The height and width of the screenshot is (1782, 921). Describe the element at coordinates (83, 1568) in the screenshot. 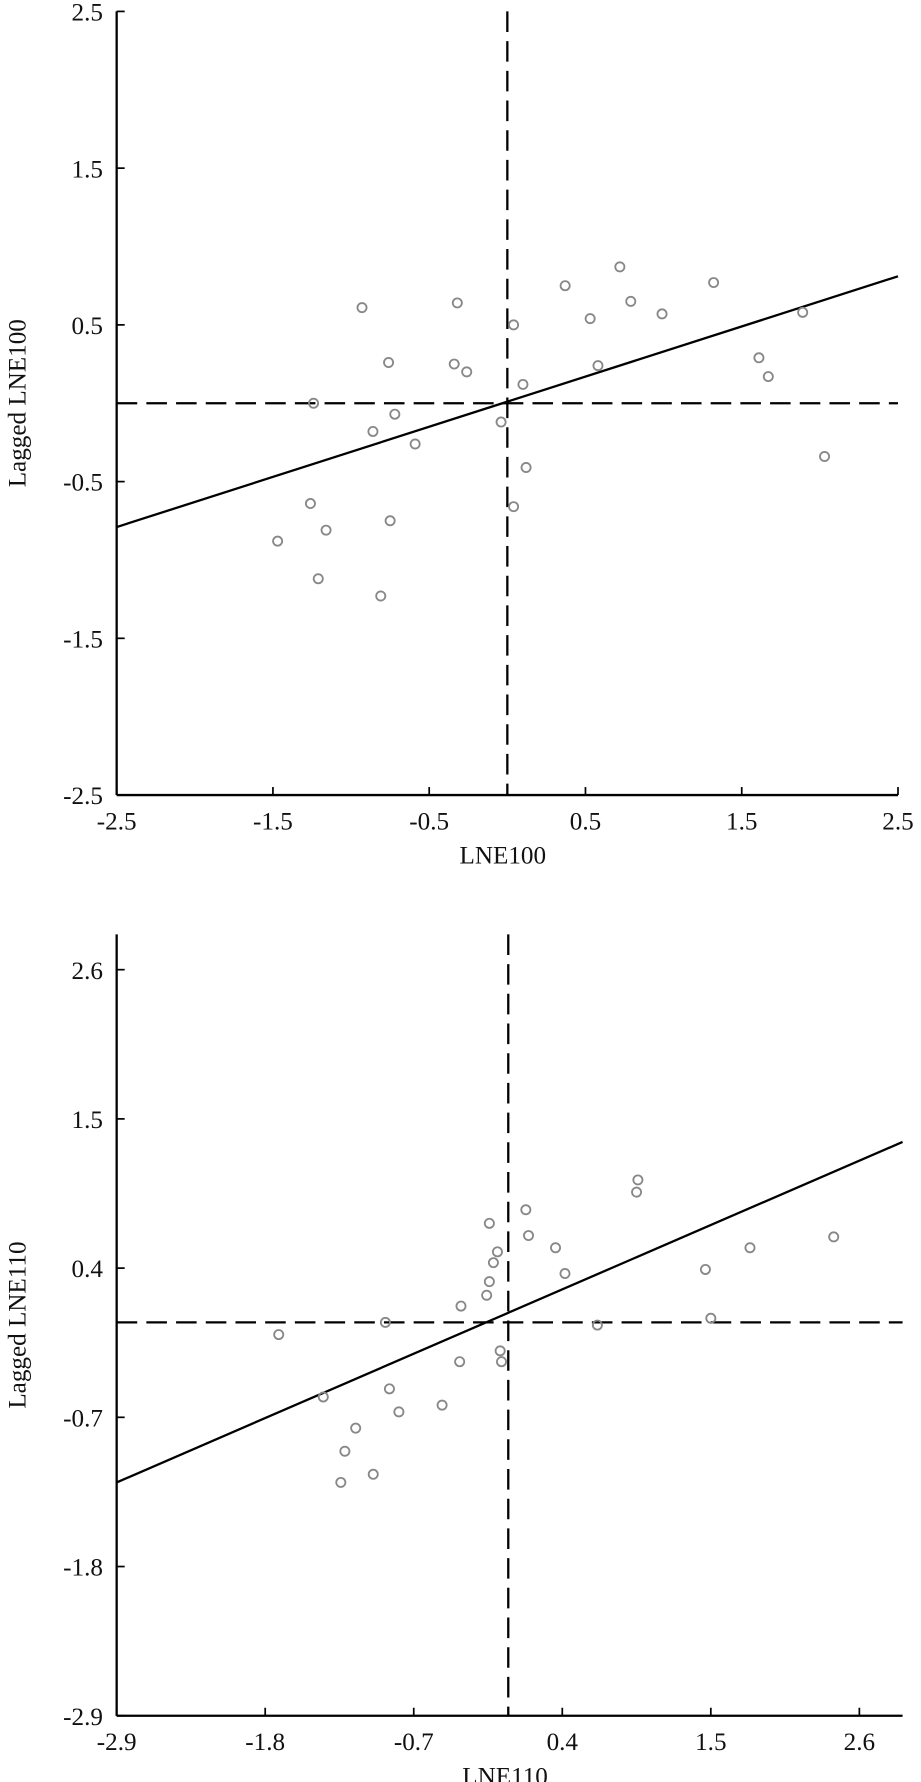

I see `y-tick-label: -1.8` at that location.